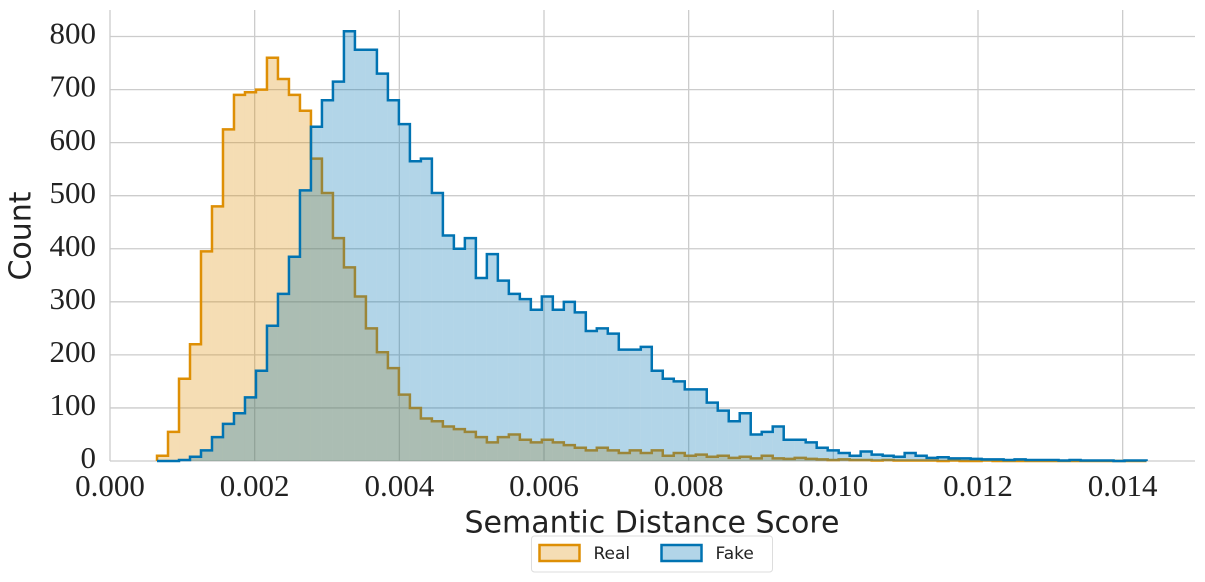 This screenshot has height=582, width=1205. What do you see at coordinates (833, 485) in the screenshot?
I see `x-tick-label: 0.010` at bounding box center [833, 485].